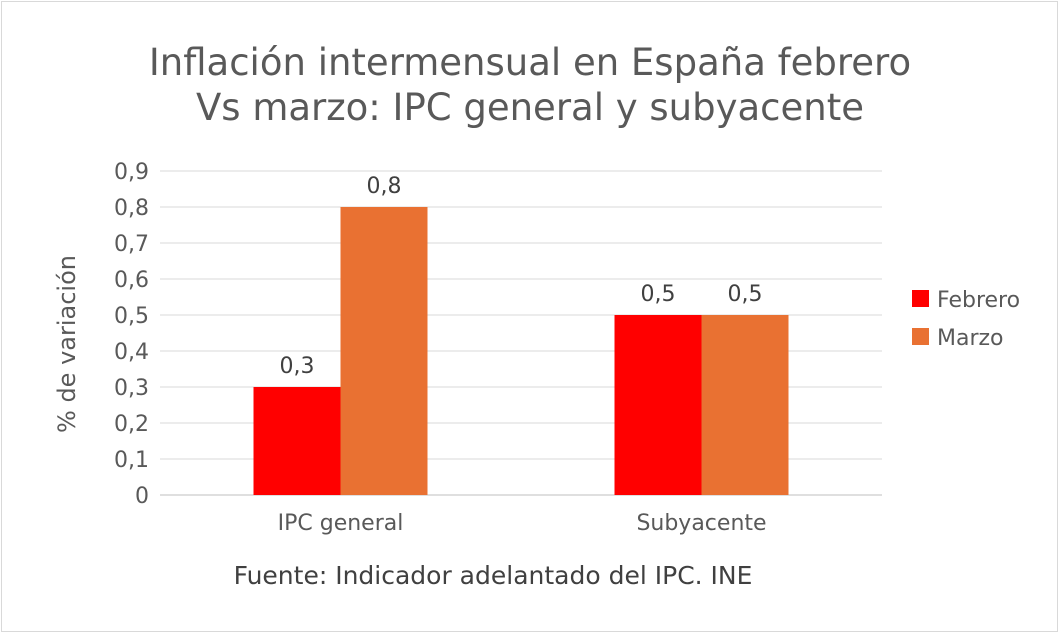 Image resolution: width=1061 pixels, height=635 pixels. What do you see at coordinates (131, 208) in the screenshot?
I see `y-tick-label: 0,8` at bounding box center [131, 208].